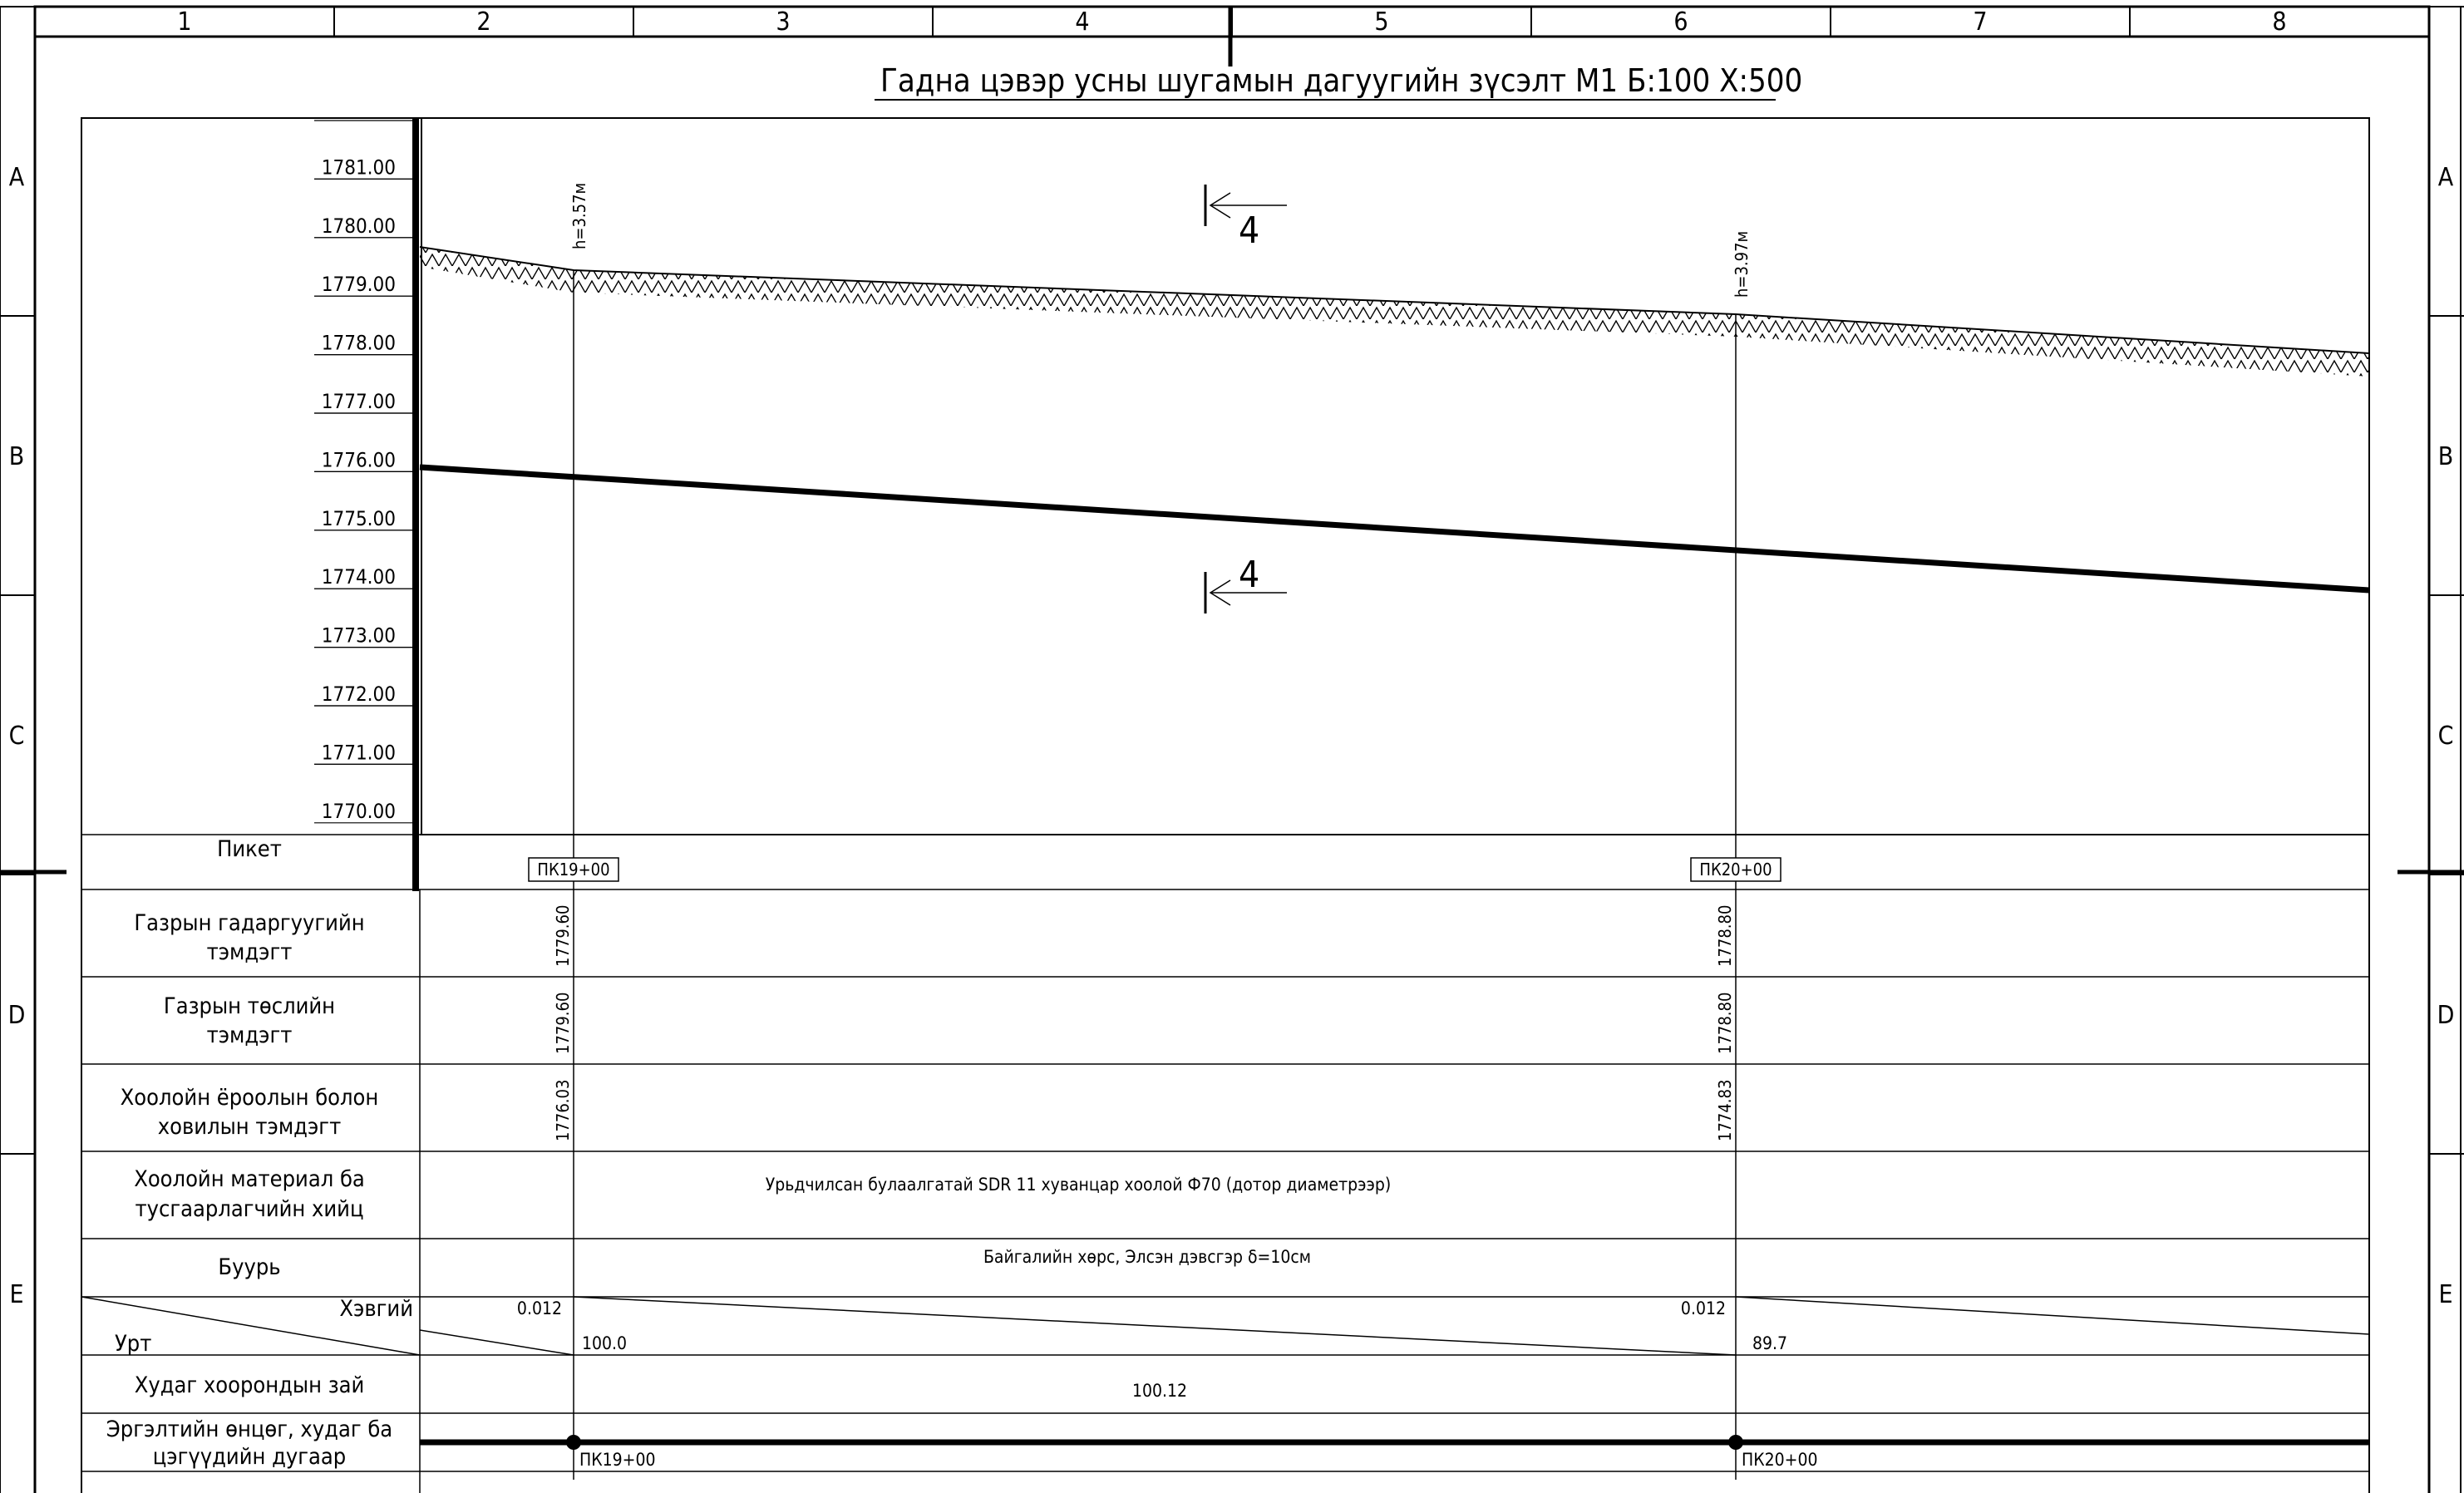 The height and width of the screenshot is (1493, 2464). What do you see at coordinates (563, 1110) in the screenshot?
I see `pipe-invert-pk19: 1776.03` at bounding box center [563, 1110].